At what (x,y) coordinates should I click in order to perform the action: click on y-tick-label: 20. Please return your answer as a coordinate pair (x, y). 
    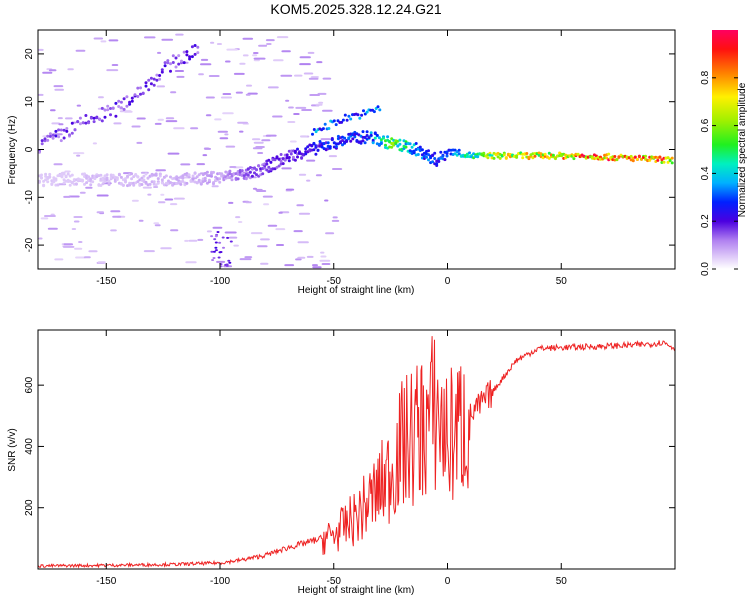
    Looking at the image, I should click on (29, 54).